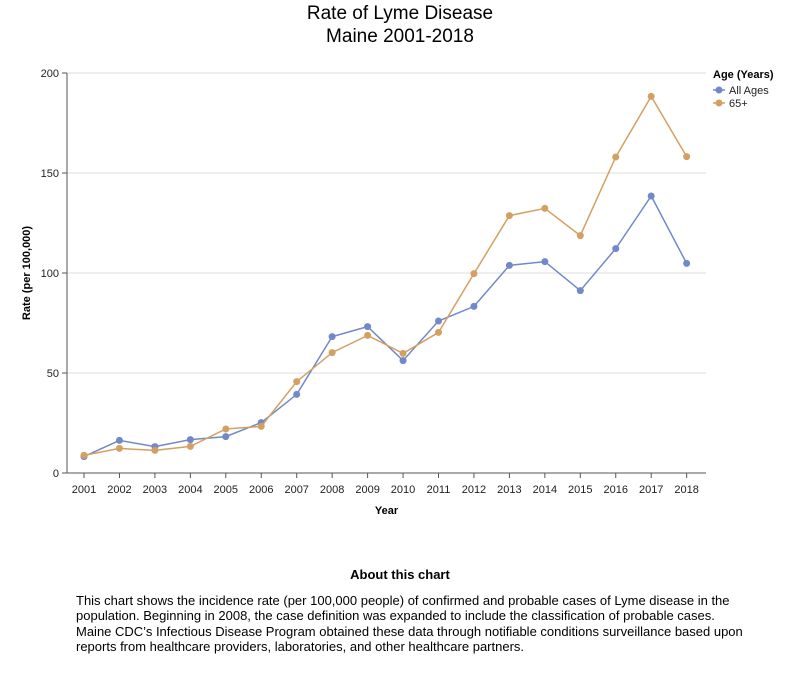 Image resolution: width=800 pixels, height=678 pixels. I want to click on y-tick-label: 100, so click(50, 274).